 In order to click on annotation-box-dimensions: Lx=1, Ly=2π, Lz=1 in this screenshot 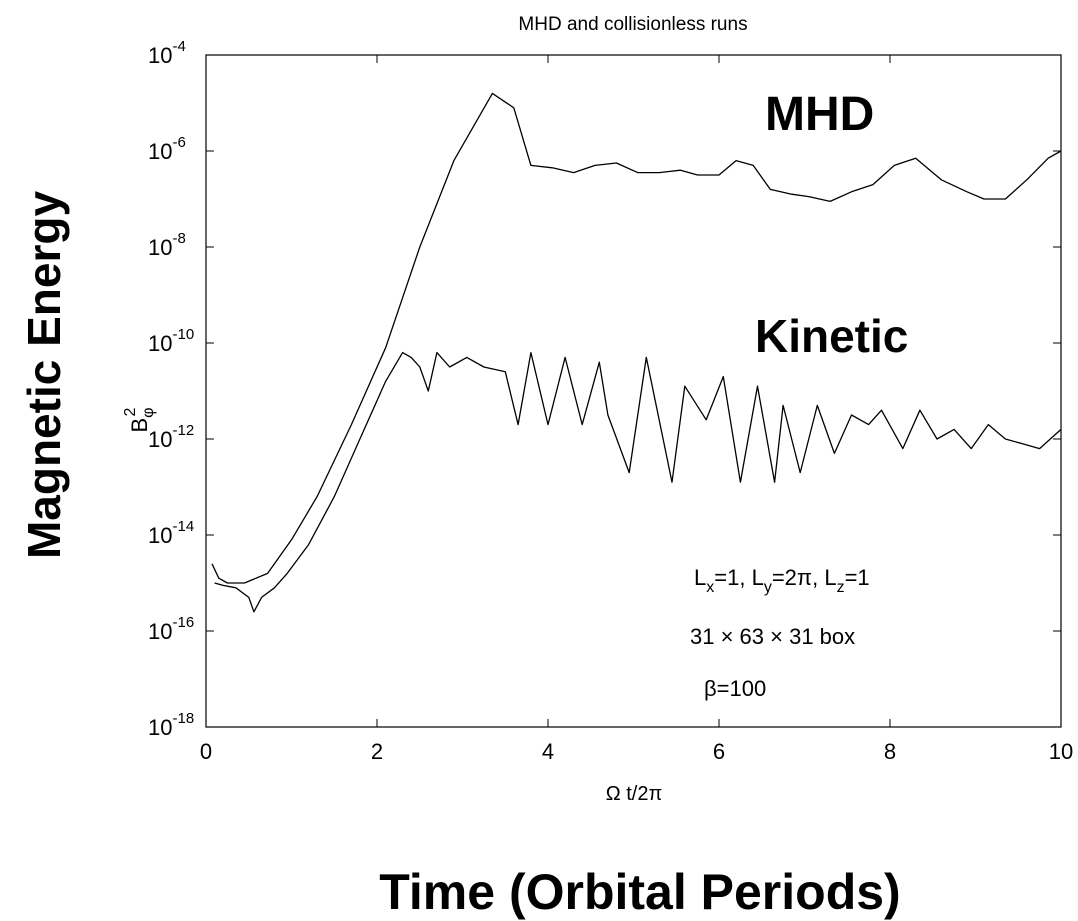, I will do `click(782, 580)`.